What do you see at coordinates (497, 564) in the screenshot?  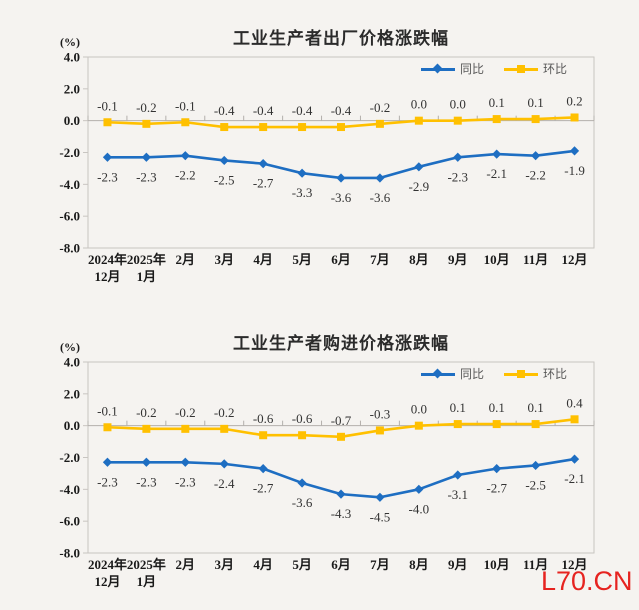 I see `x-tick-label: 10月` at bounding box center [497, 564].